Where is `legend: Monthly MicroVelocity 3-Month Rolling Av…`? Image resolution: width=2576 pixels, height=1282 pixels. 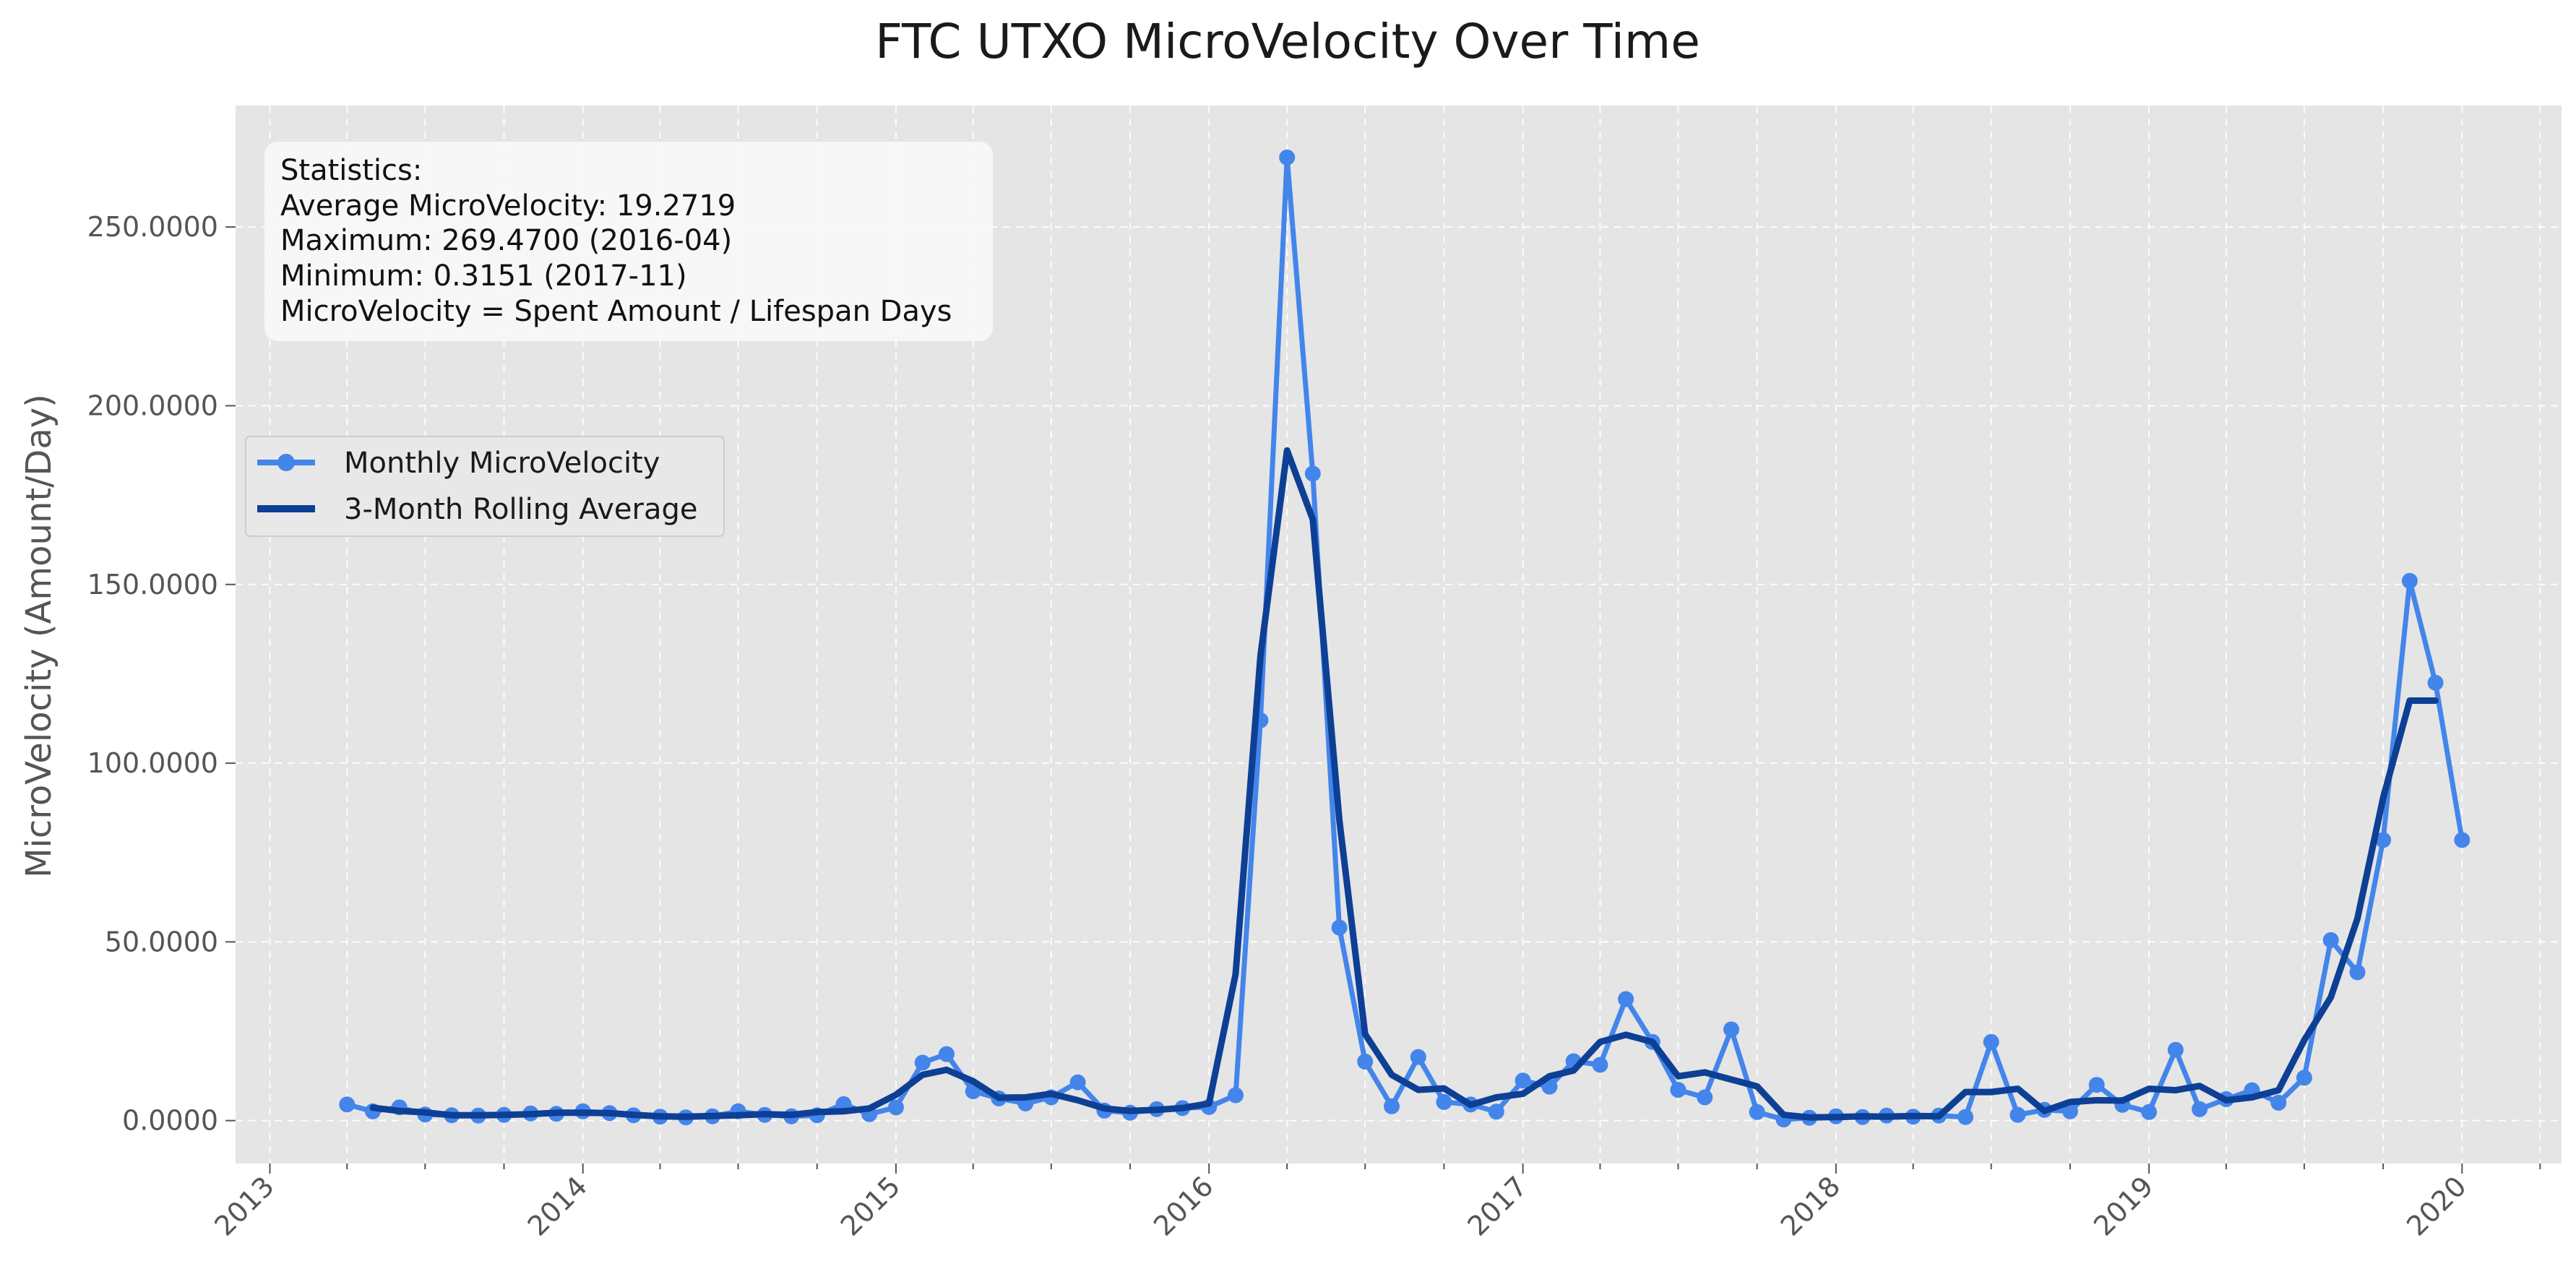 legend: Monthly MicroVelocity 3-Month Rolling Av… is located at coordinates (485, 486).